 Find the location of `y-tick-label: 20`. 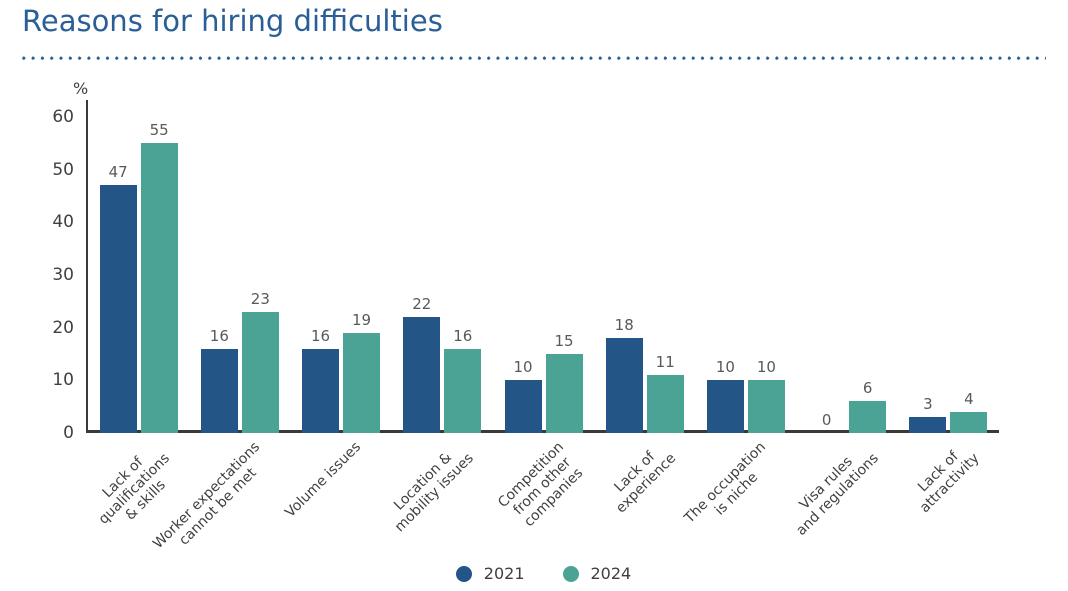

y-tick-label: 20 is located at coordinates (63, 327).